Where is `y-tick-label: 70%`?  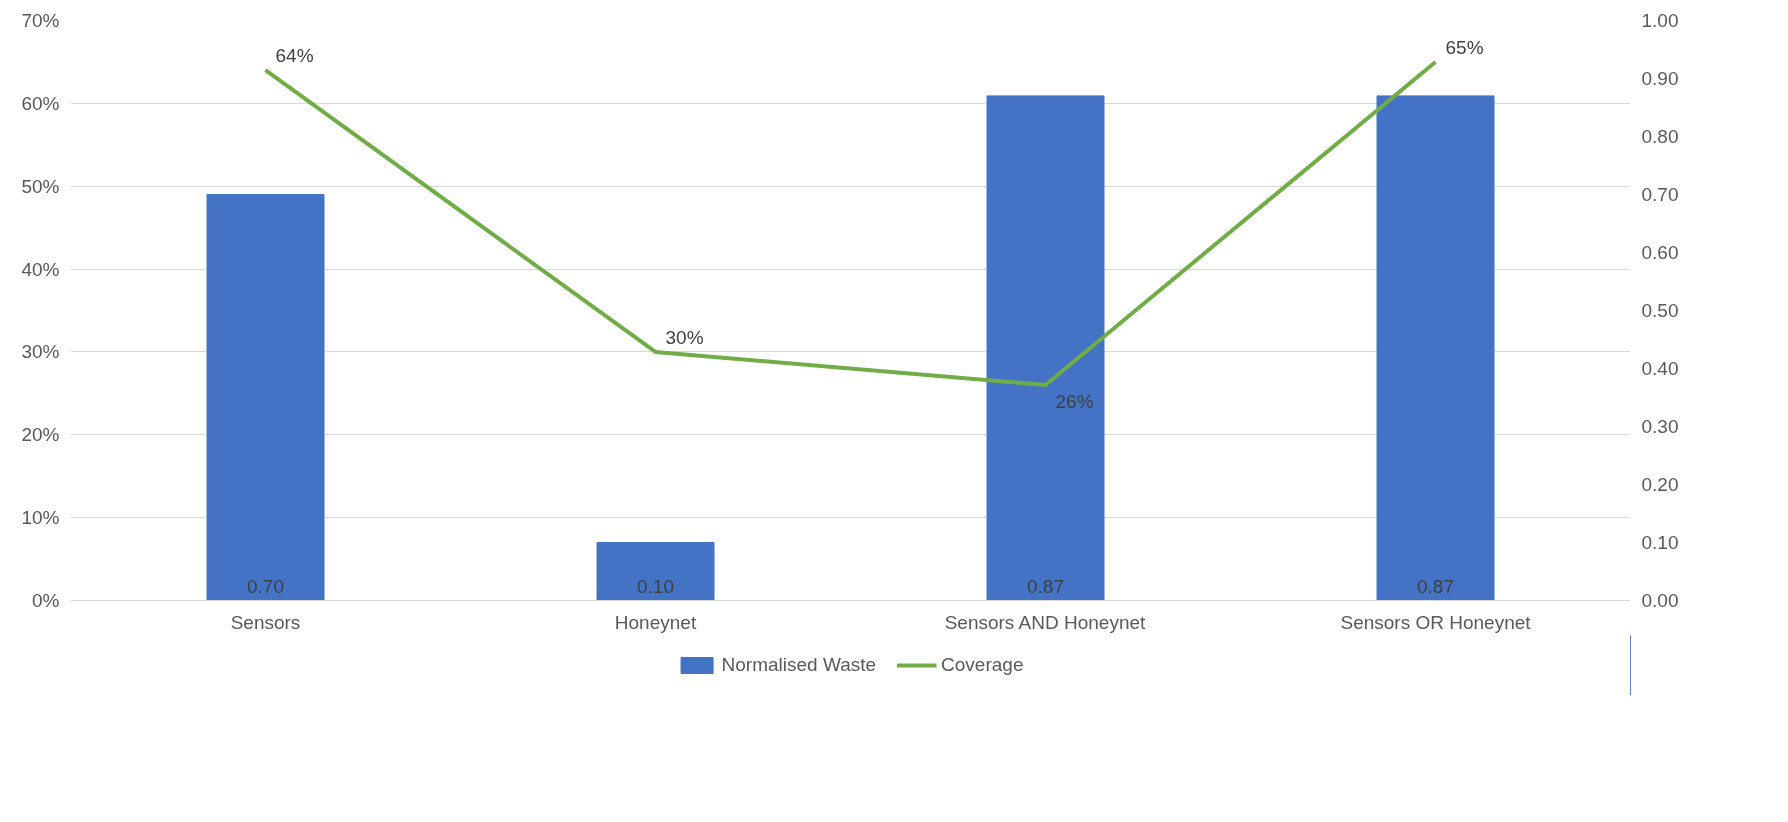 y-tick-label: 70% is located at coordinates (40, 20).